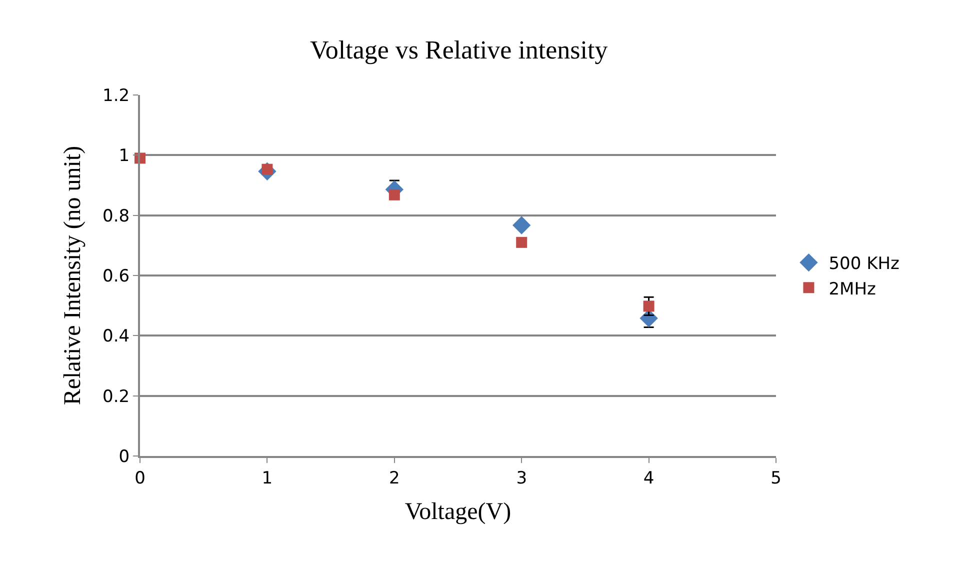 Image resolution: width=956 pixels, height=576 pixels. I want to click on x-axis-title: Voltage(V), so click(458, 512).